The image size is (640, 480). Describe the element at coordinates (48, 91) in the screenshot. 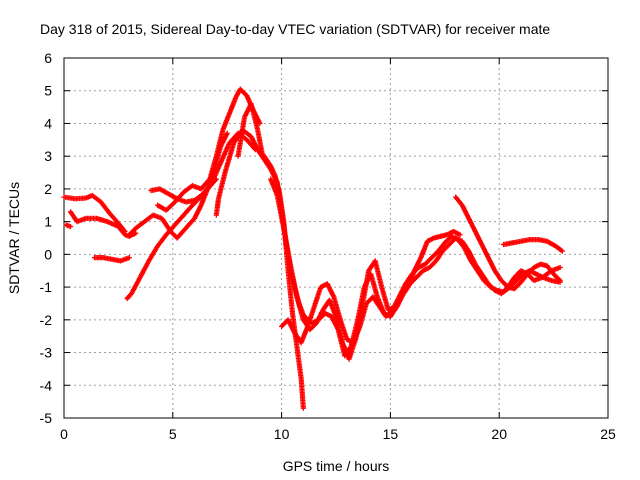

I see `y-tick-label: 5` at that location.